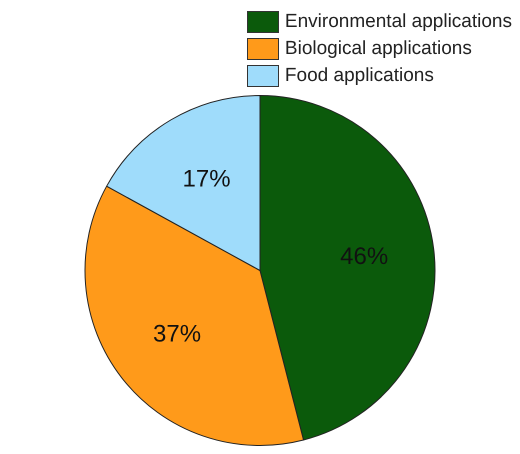  I want to click on data-label: 37%, so click(177, 334).